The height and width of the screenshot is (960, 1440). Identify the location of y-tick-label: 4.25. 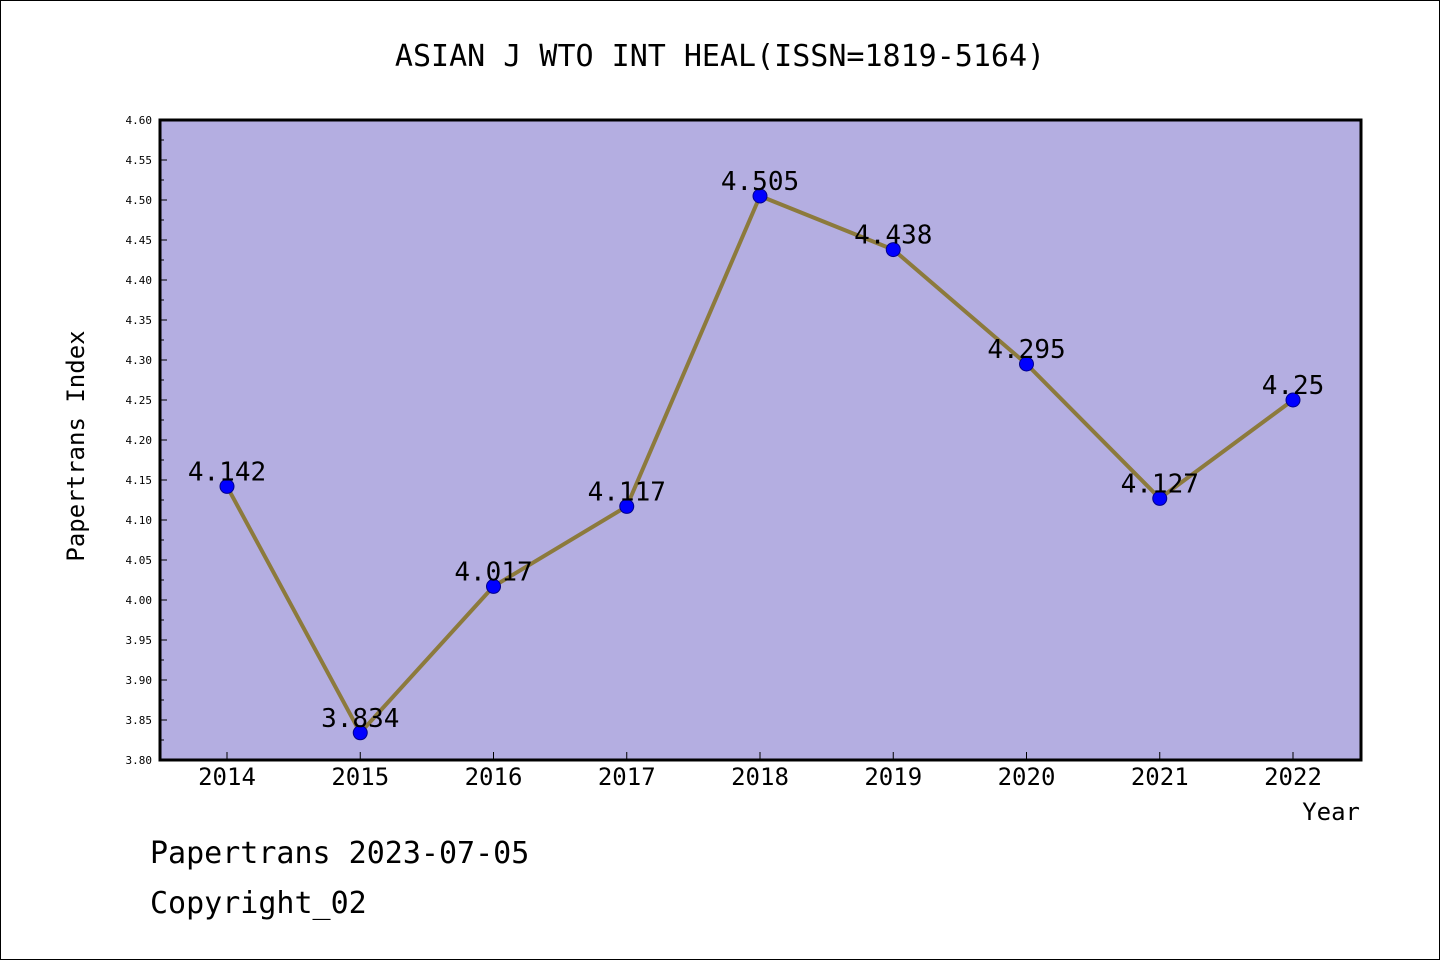
(139, 400).